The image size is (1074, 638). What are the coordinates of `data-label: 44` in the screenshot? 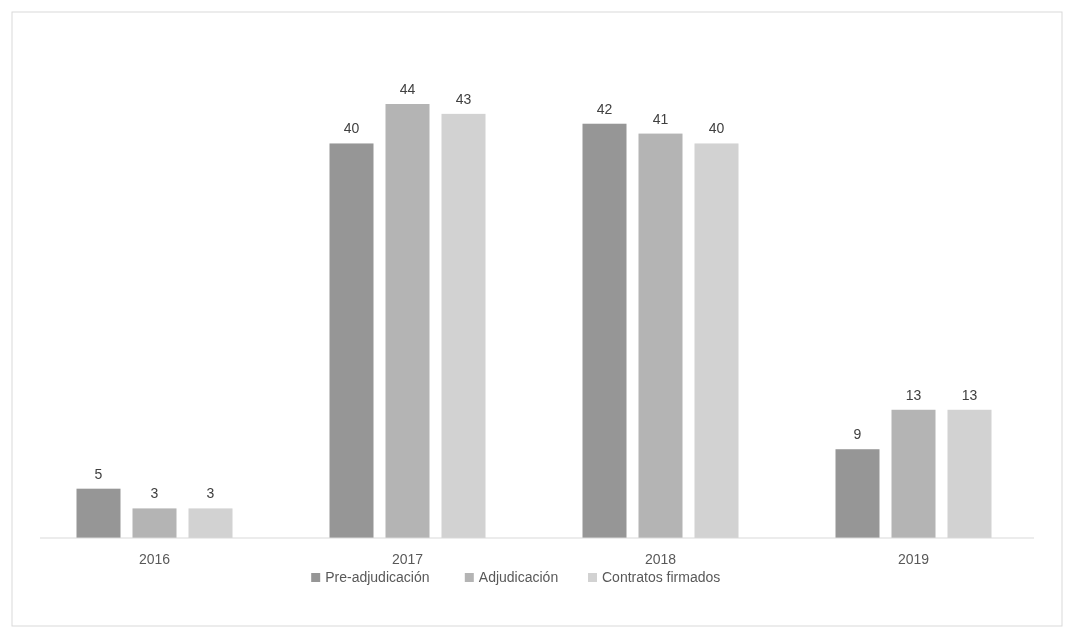 It's located at (407, 89).